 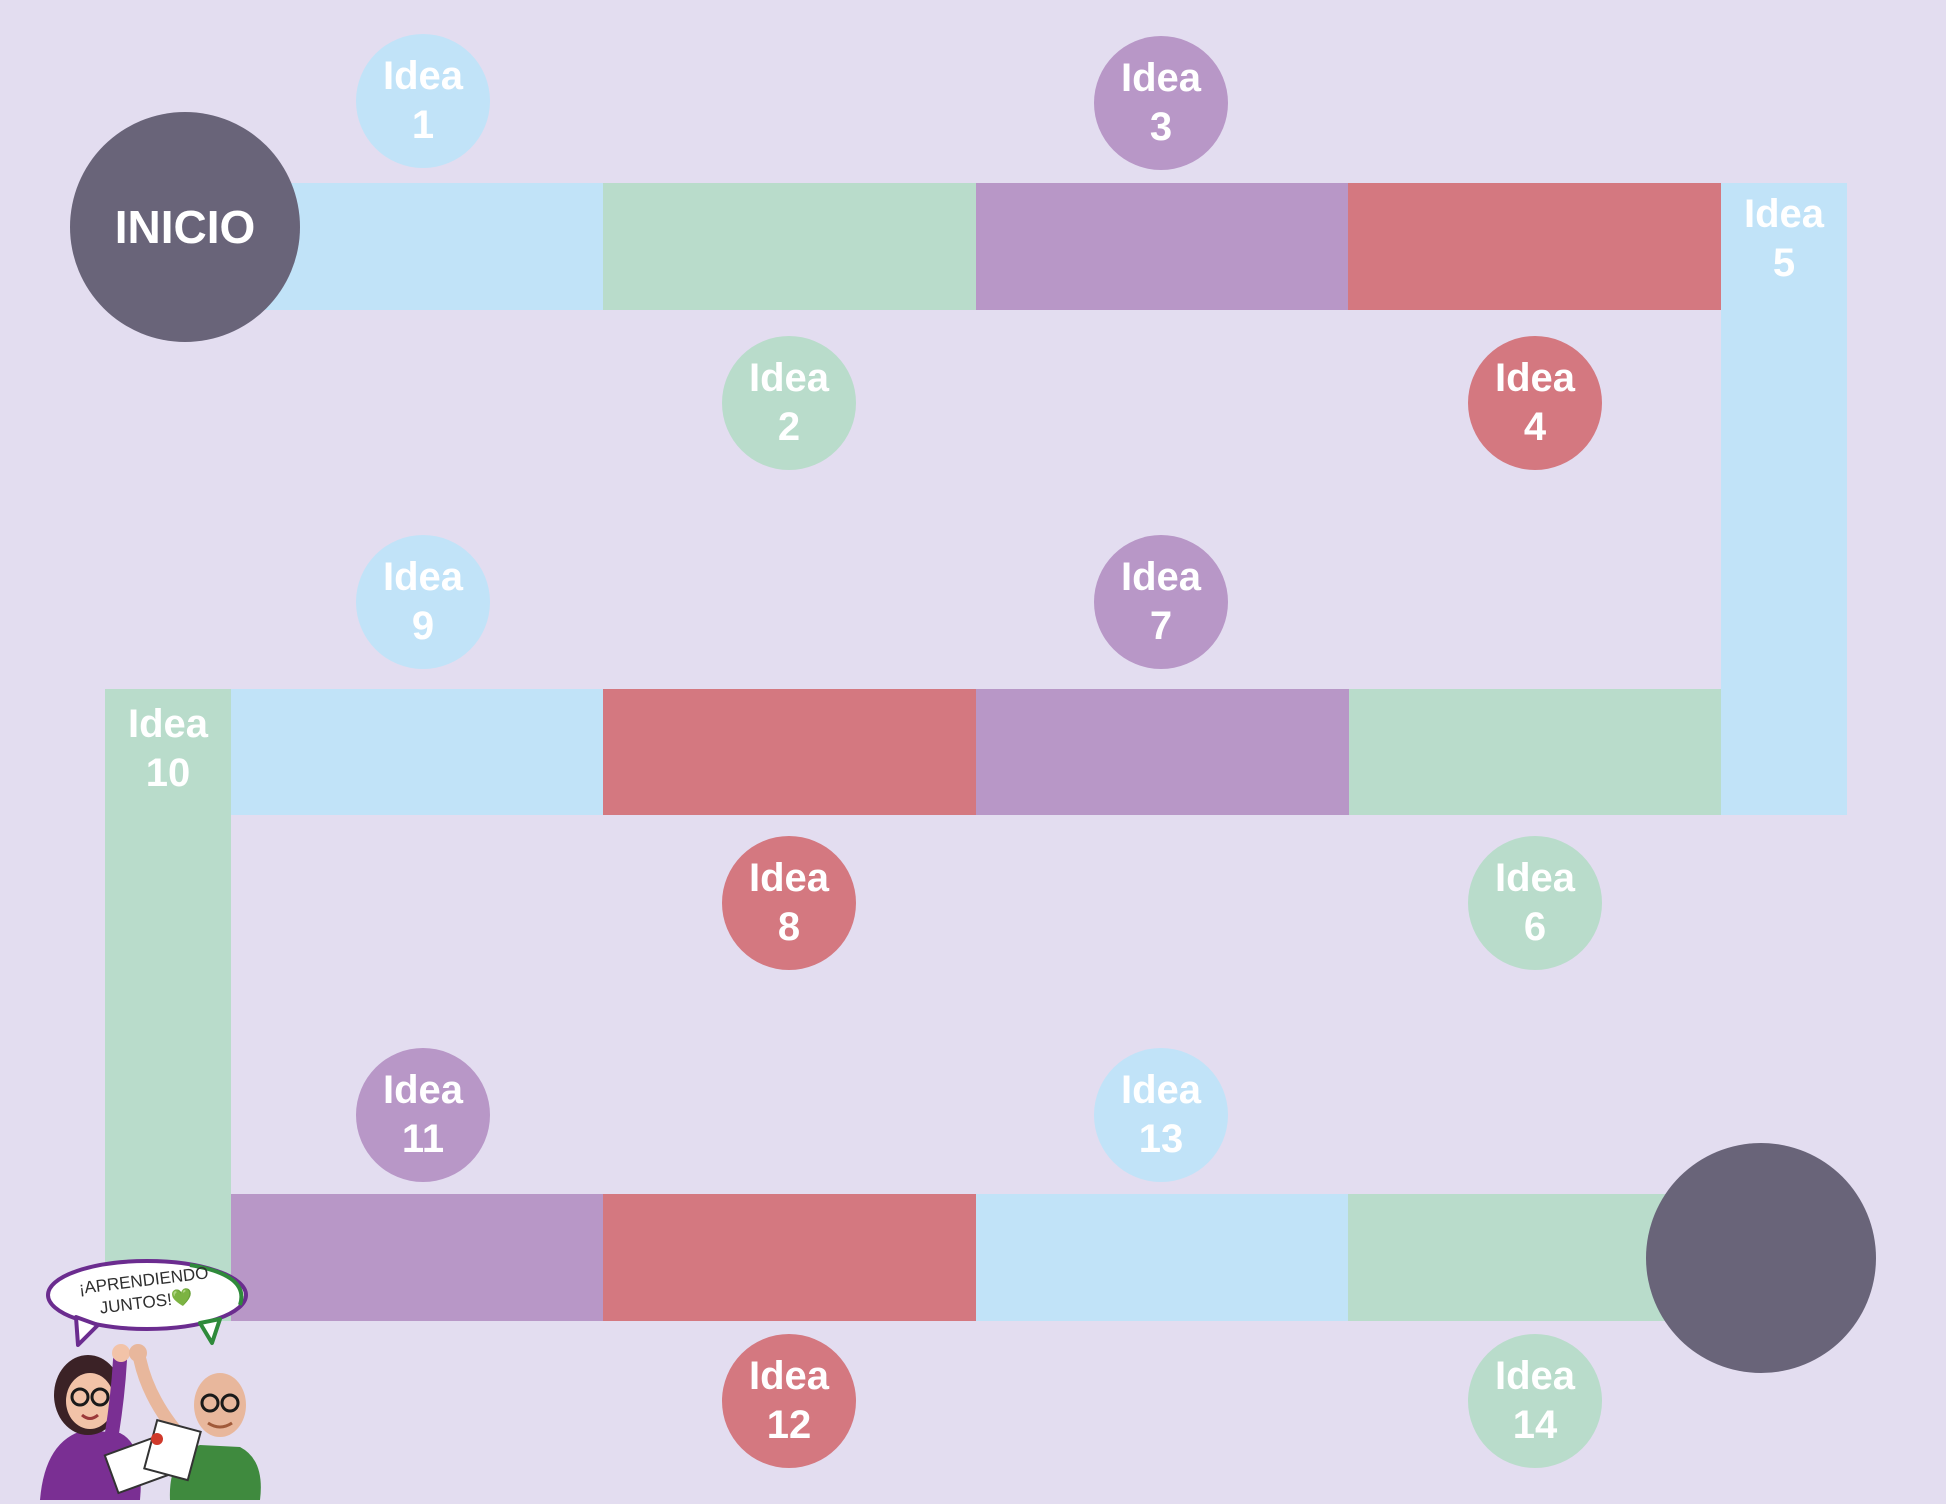 What do you see at coordinates (1761, 1258) in the screenshot?
I see `end-circle` at bounding box center [1761, 1258].